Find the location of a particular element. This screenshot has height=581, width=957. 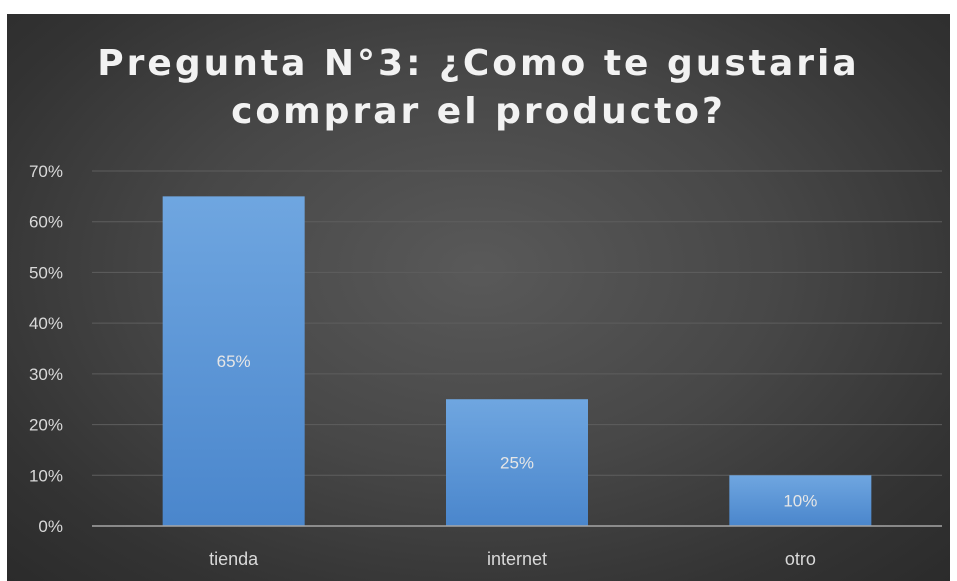

y-tick-label: 40% is located at coordinates (46, 323).